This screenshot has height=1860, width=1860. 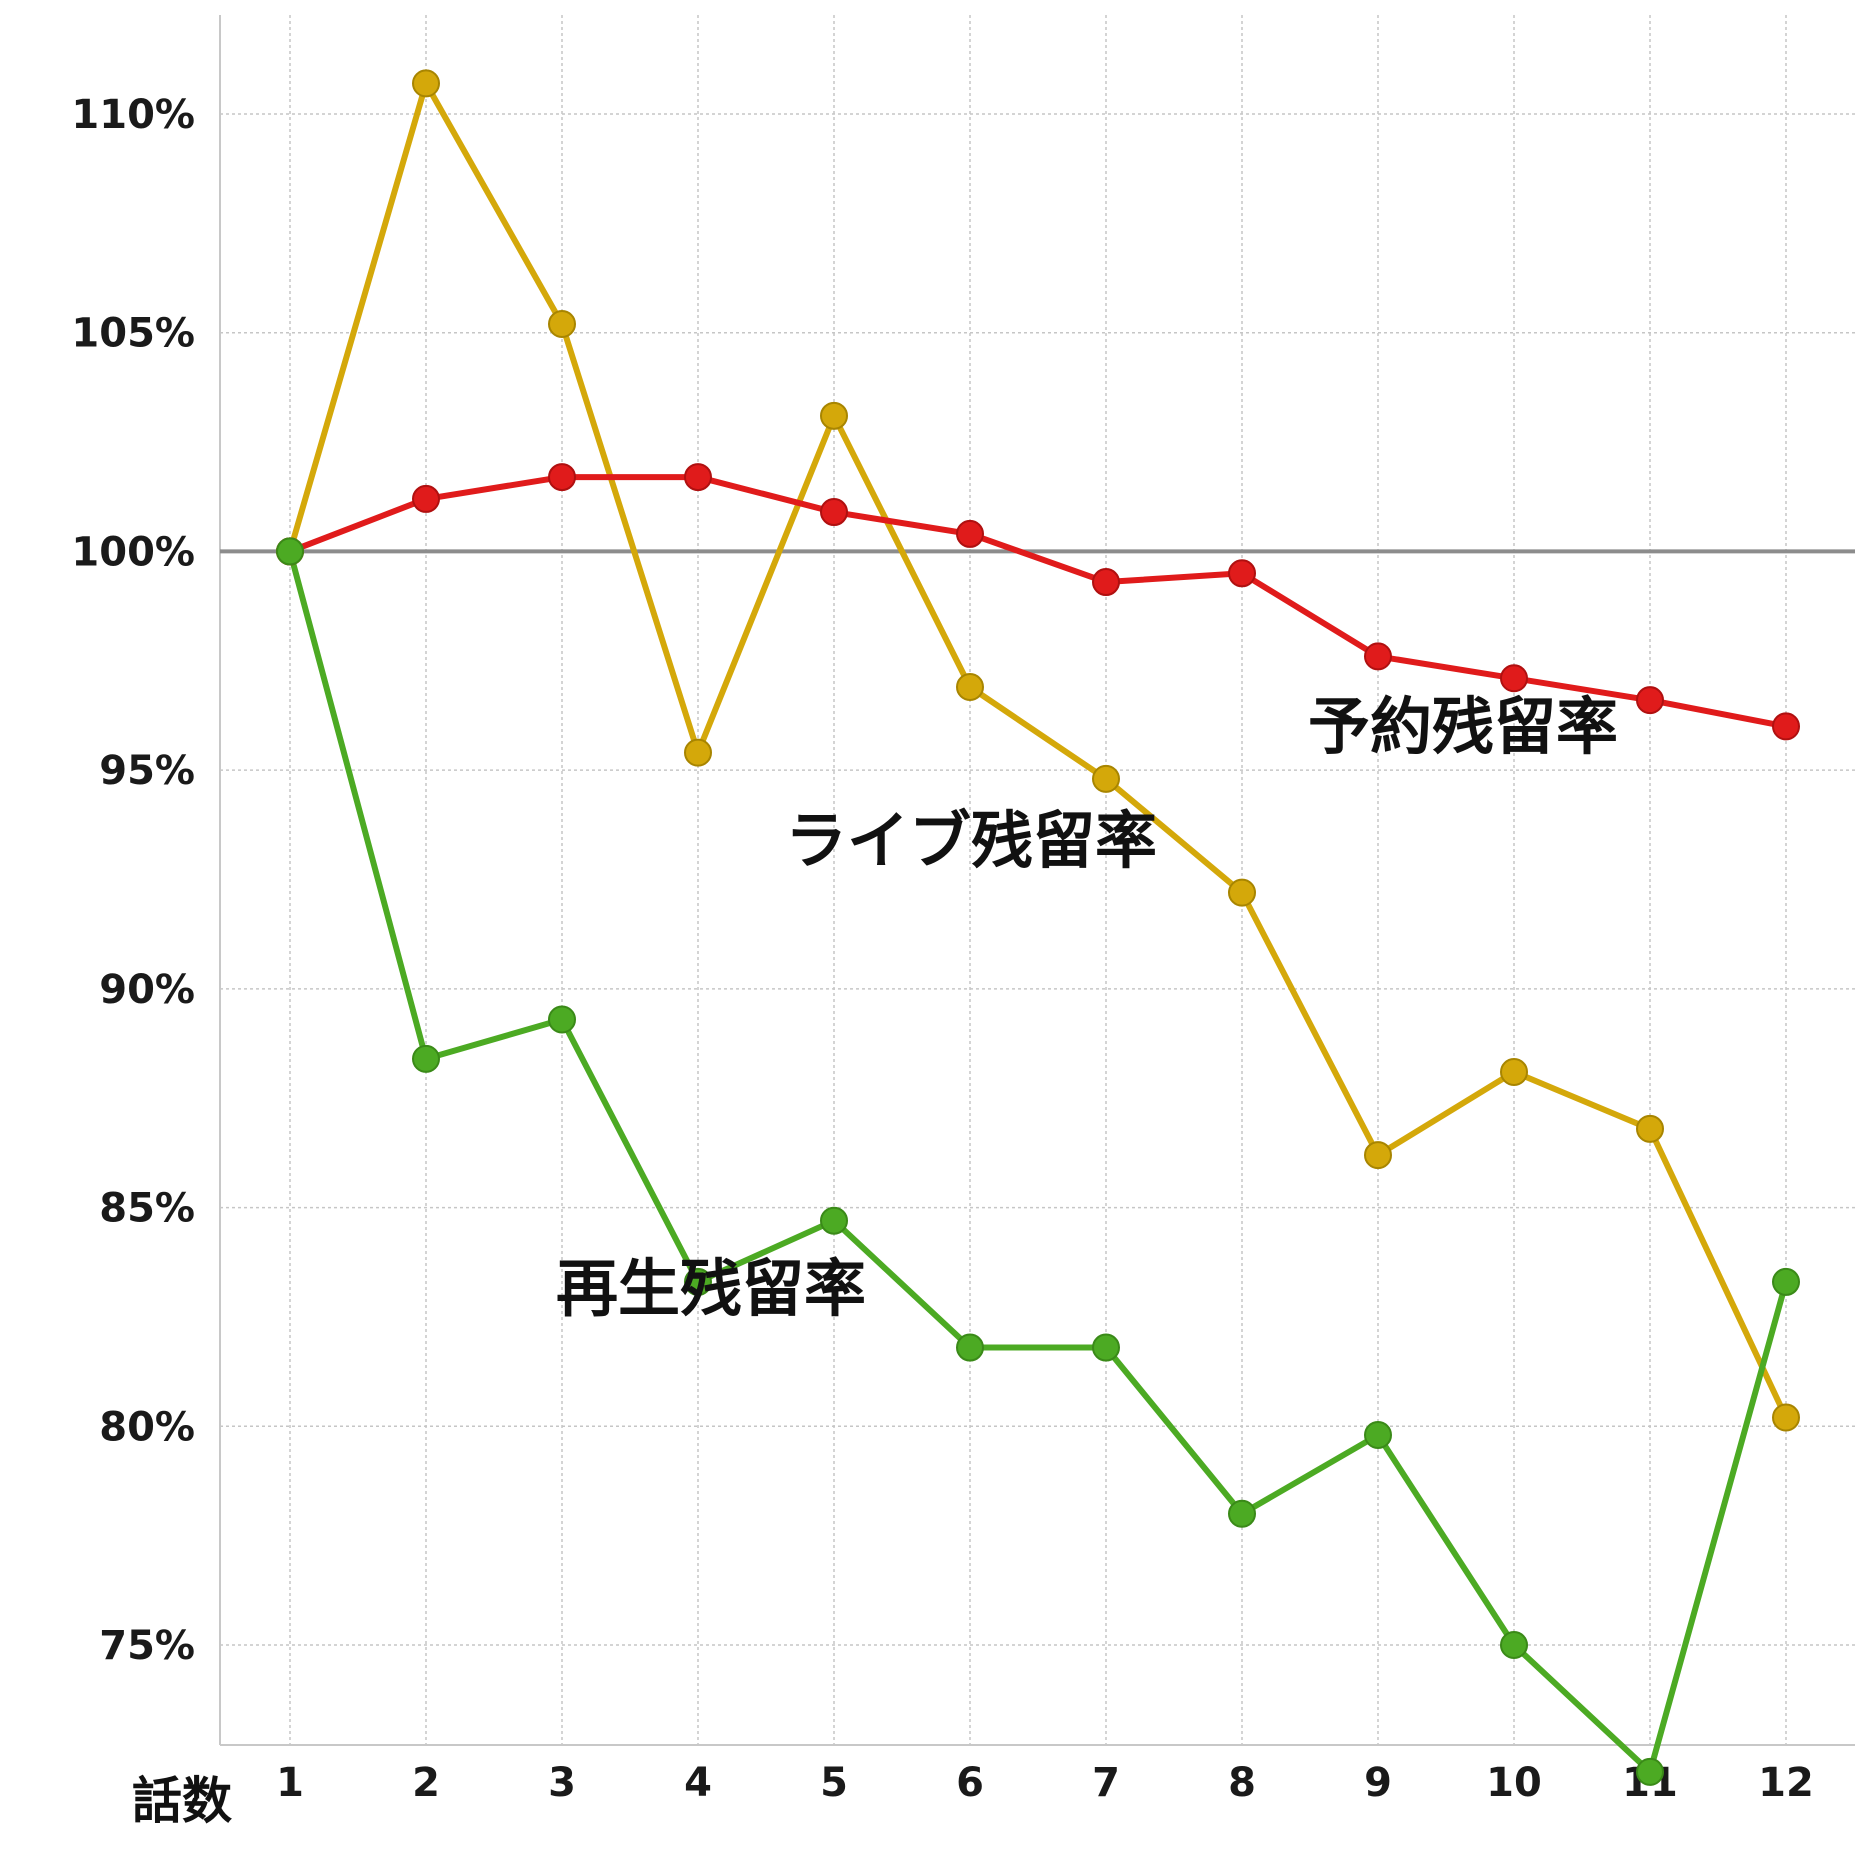 I want to click on y-tick-label: 110%, so click(x=133, y=115).